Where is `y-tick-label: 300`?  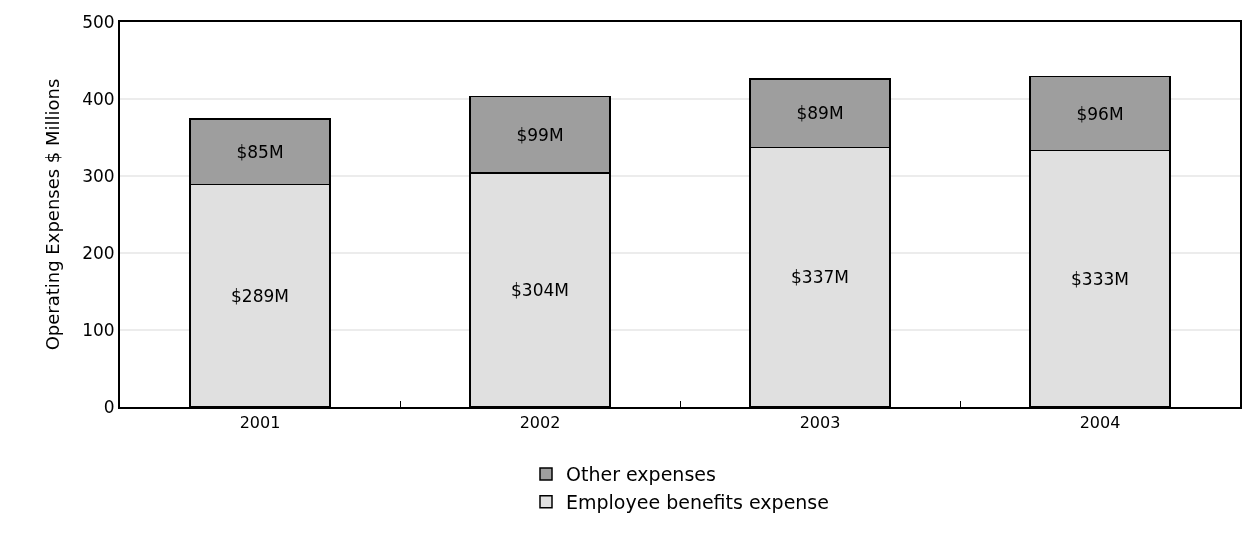 y-tick-label: 300 is located at coordinates (98, 175).